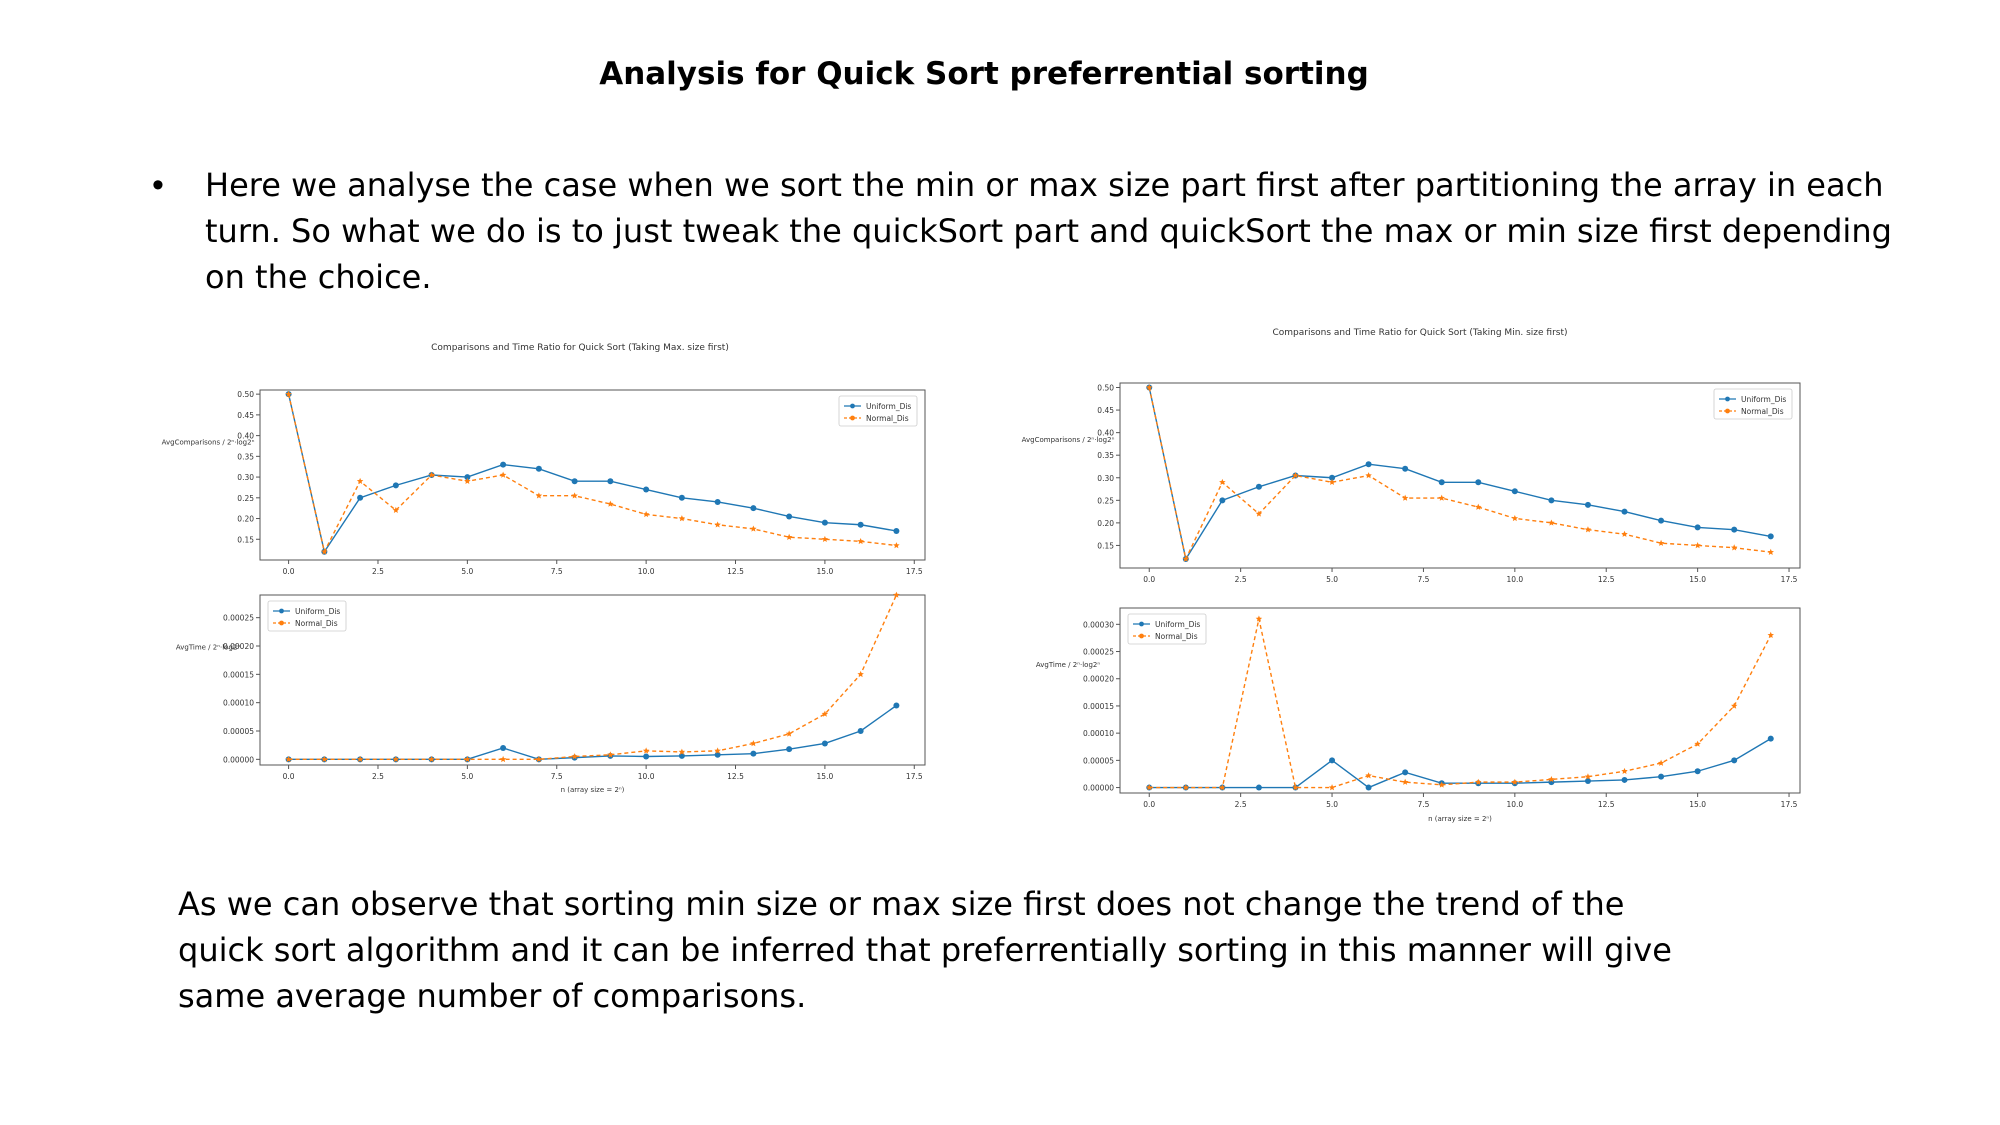 Image resolution: width=2000 pixels, height=1125 pixels. I want to click on series-line-Uniform_Dis, so click(1459, 474).